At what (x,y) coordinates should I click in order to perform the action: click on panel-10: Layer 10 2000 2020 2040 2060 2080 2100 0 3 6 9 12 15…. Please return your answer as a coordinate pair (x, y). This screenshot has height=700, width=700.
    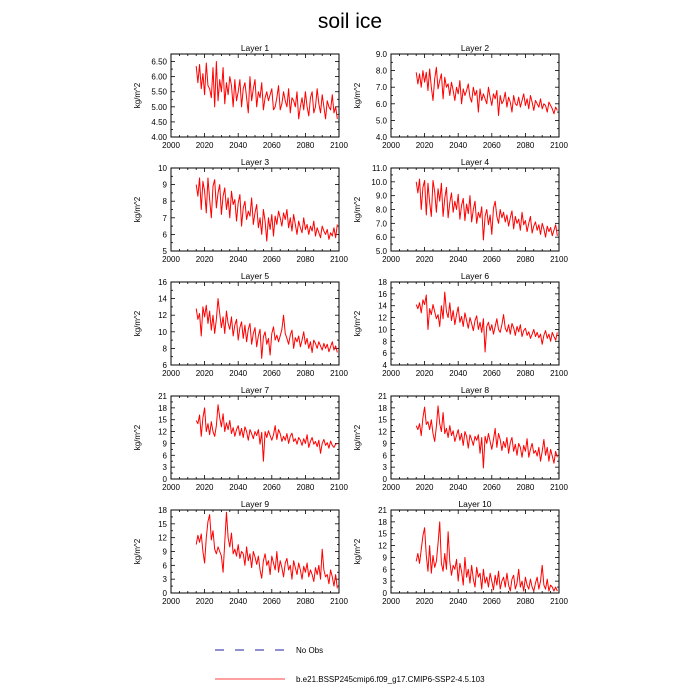
    Looking at the image, I should click on (460, 552).